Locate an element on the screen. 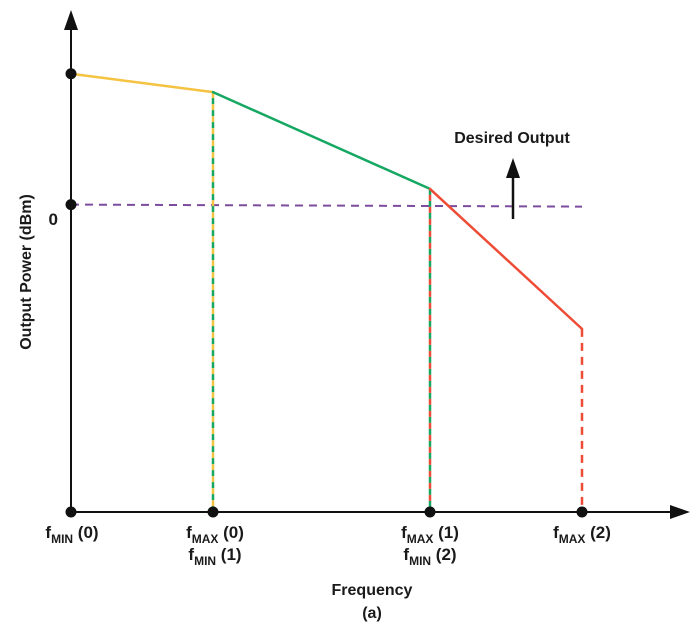  x-tick-label-1-second: fMIN (1) is located at coordinates (214, 556).